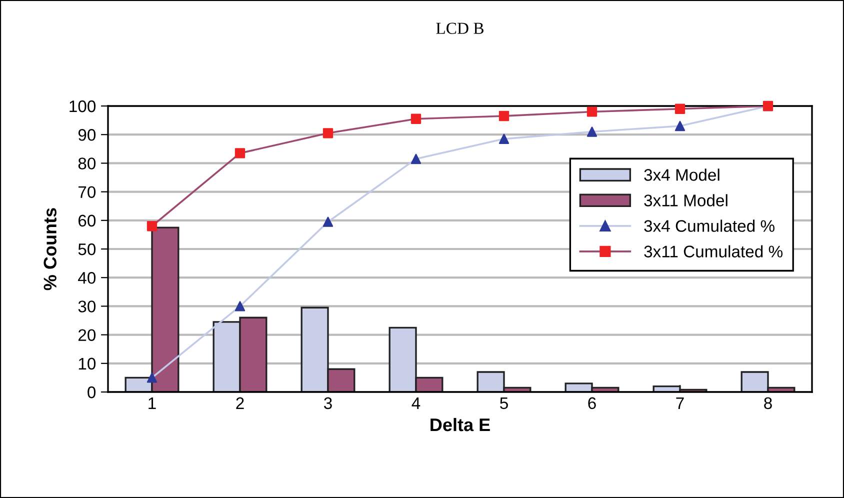 This screenshot has height=498, width=844. Describe the element at coordinates (682, 174) in the screenshot. I see `legend-label: 3x4 Model` at that location.